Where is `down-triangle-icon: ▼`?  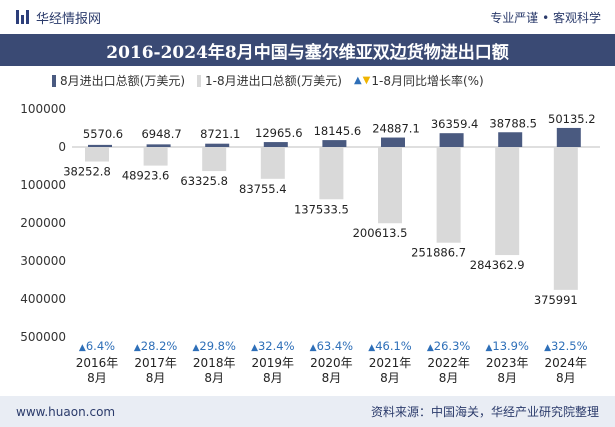
down-triangle-icon: ▼ is located at coordinates (366, 80).